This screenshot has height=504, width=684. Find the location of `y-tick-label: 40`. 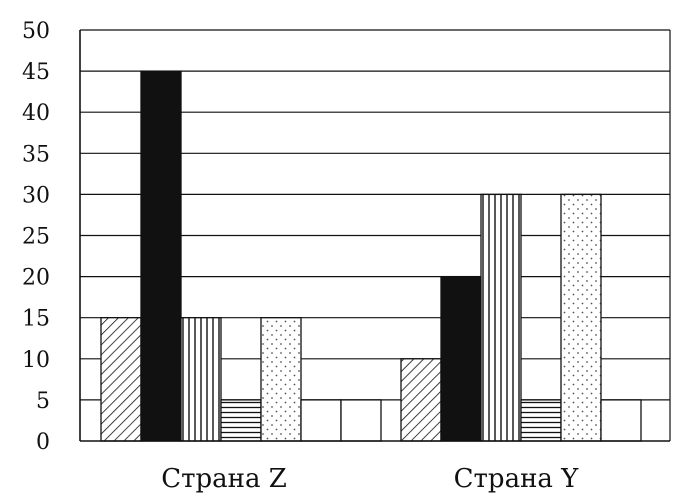

y-tick-label: 40 is located at coordinates (36, 113).